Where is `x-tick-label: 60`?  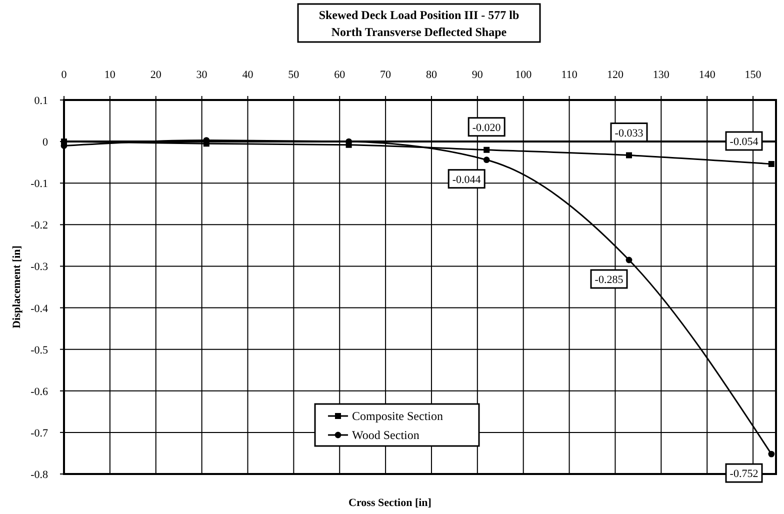
x-tick-label: 60 is located at coordinates (340, 75).